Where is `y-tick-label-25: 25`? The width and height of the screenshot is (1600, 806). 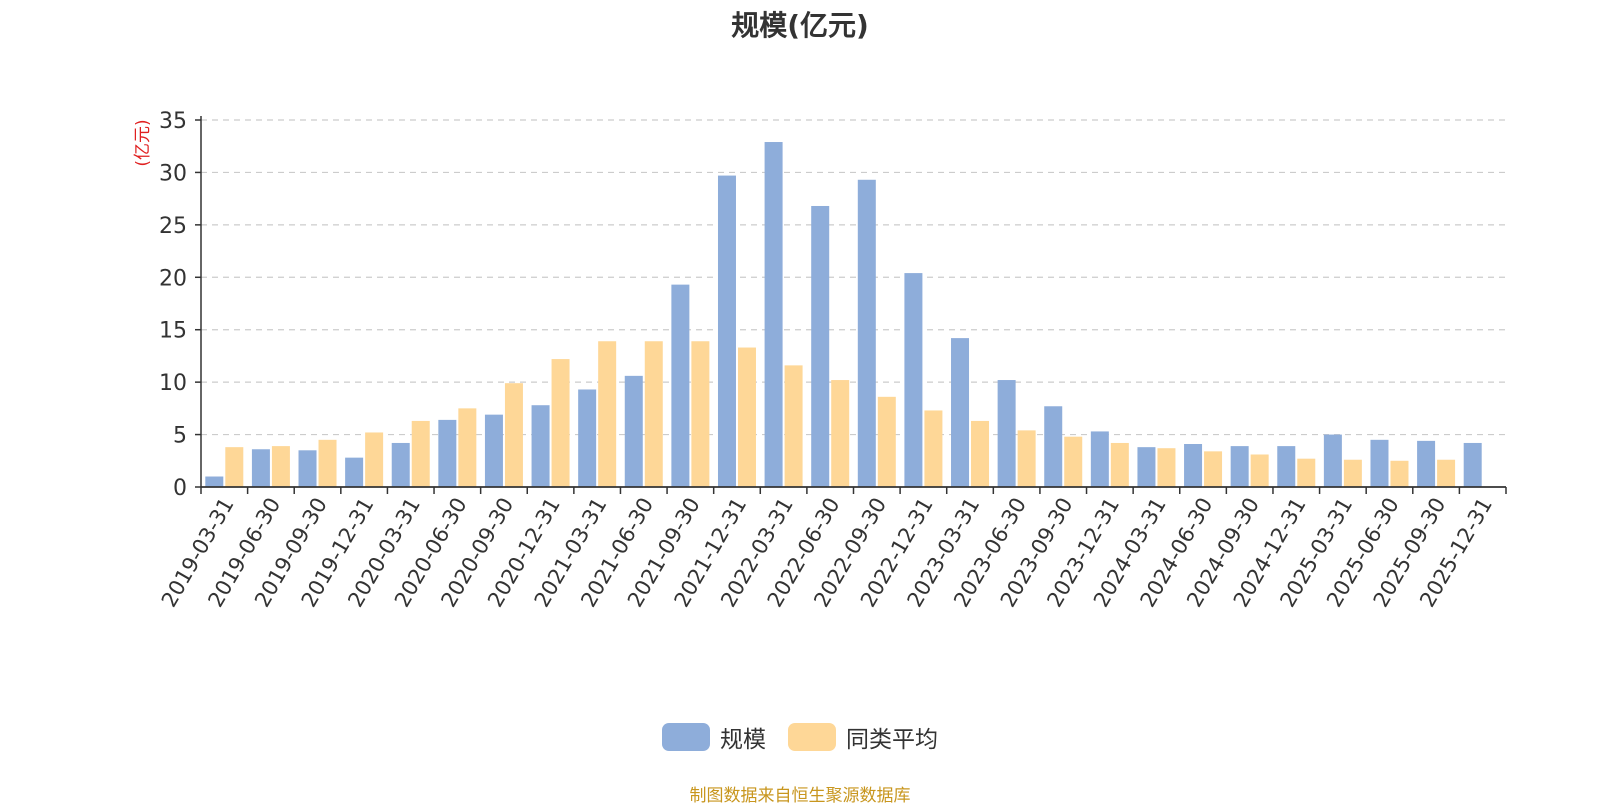
y-tick-label-25: 25 is located at coordinates (173, 226).